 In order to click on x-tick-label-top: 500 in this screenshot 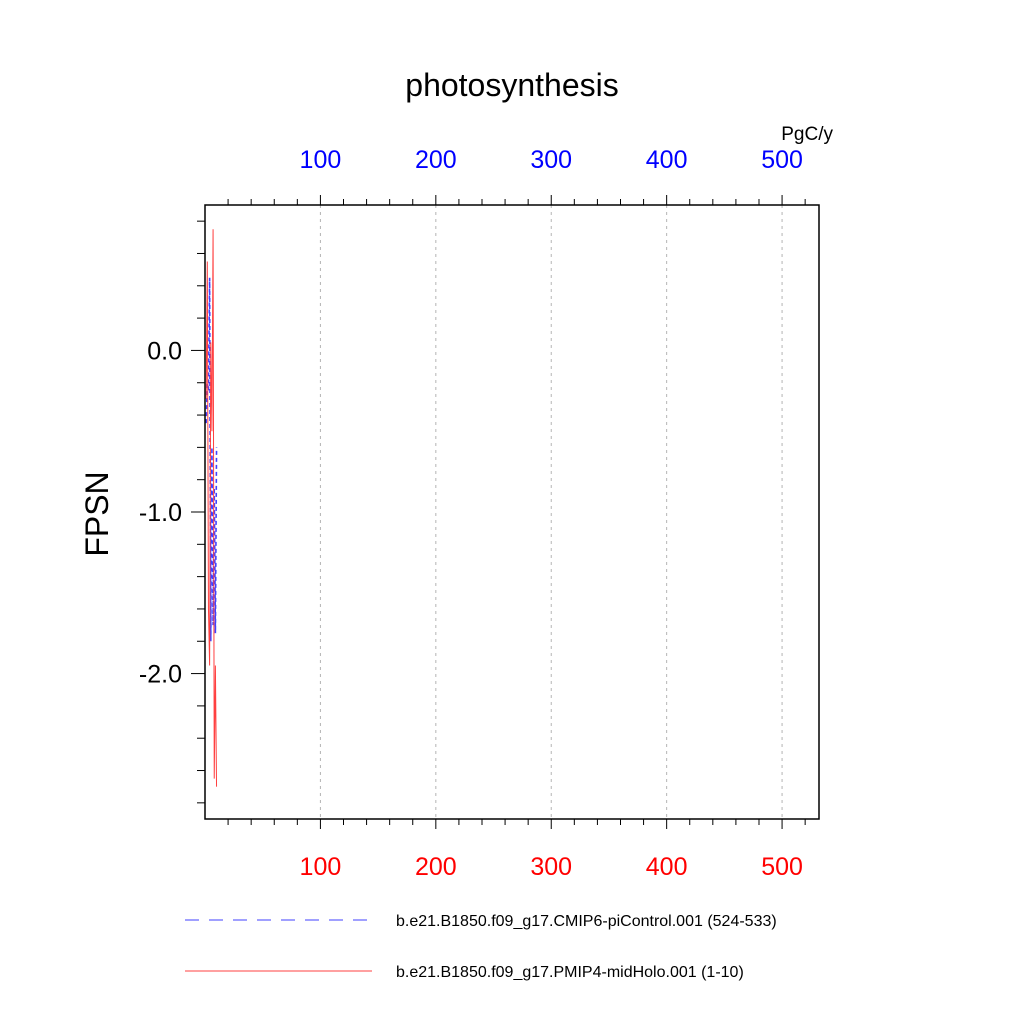, I will do `click(782, 160)`.